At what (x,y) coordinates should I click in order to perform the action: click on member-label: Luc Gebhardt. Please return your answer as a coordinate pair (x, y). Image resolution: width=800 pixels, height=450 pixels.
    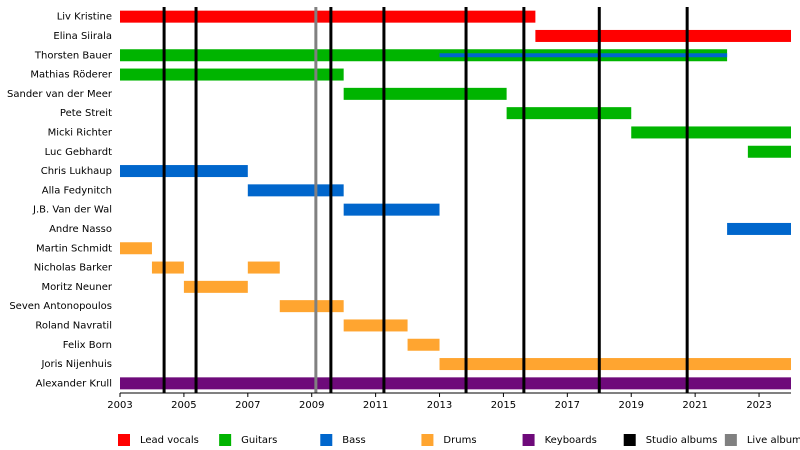
    Looking at the image, I should click on (78, 152).